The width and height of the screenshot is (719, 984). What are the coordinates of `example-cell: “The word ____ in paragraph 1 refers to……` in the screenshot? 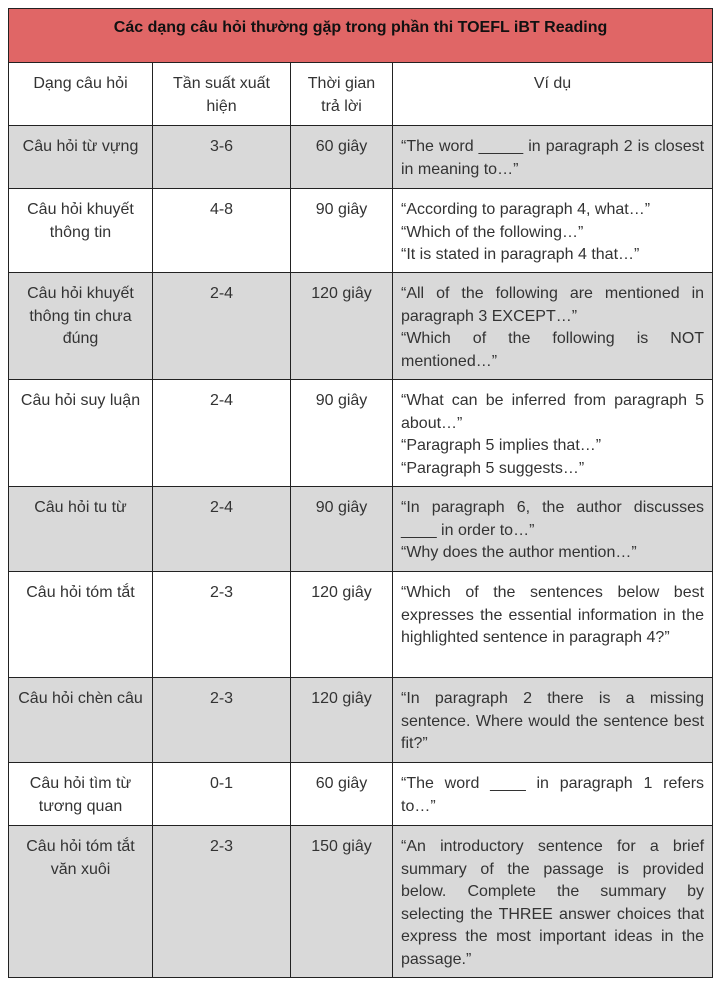 It's located at (552, 794).